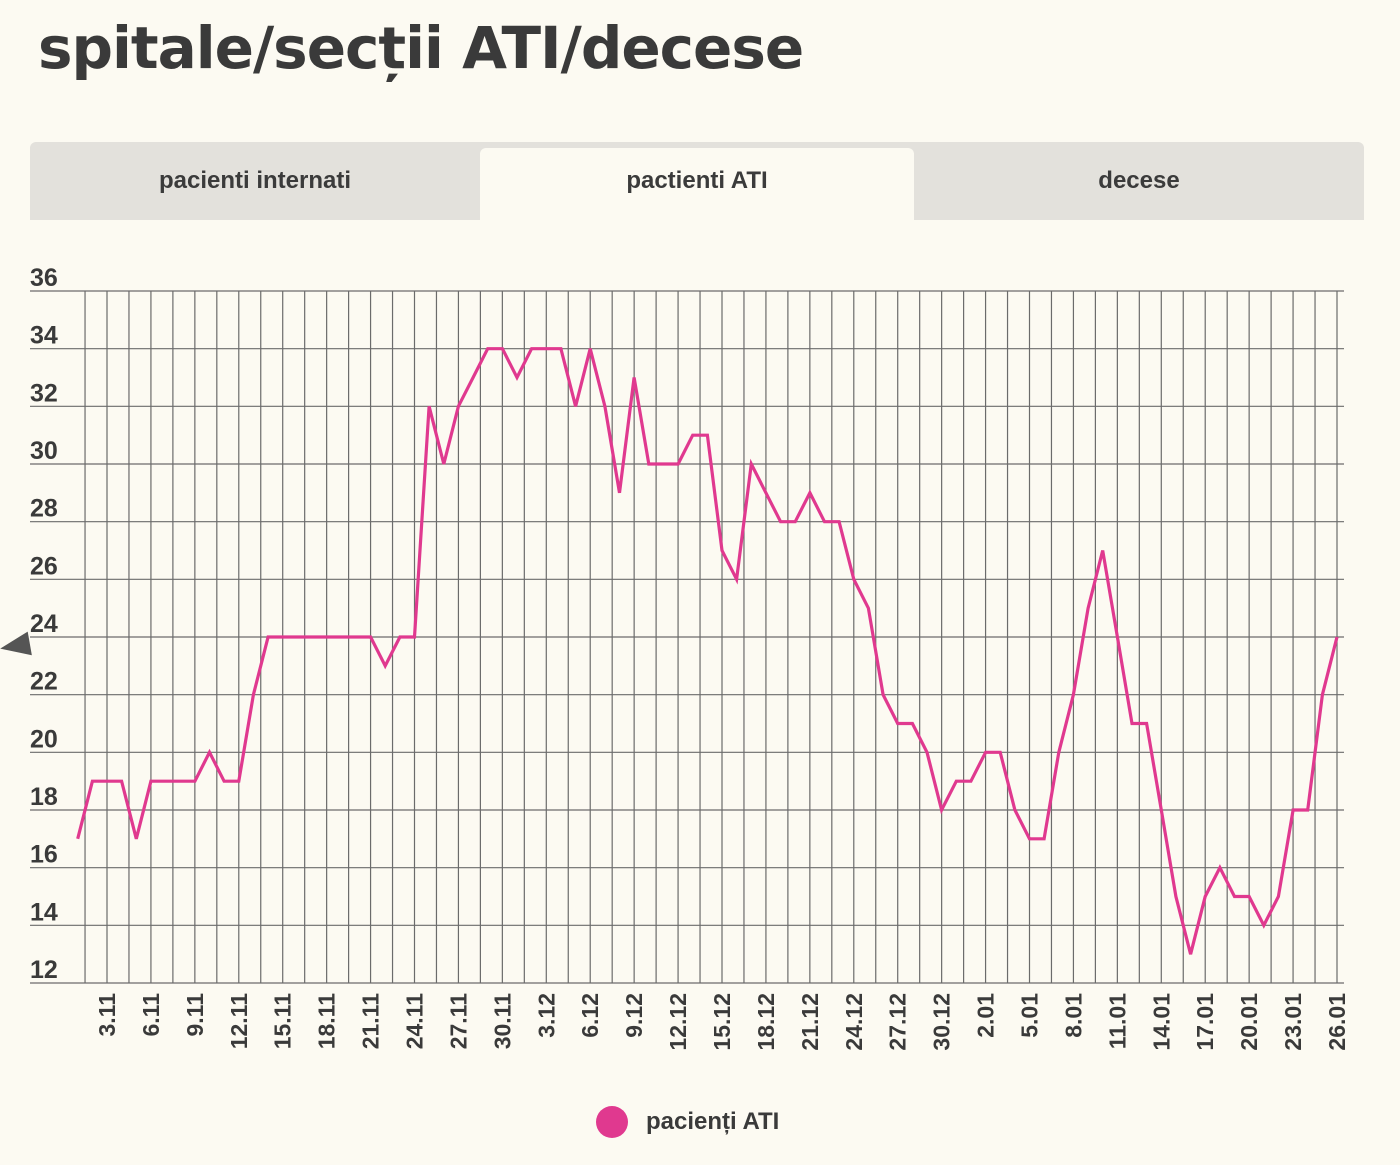 Image resolution: width=1400 pixels, height=1165 pixels. I want to click on x-tick-label: 5.01, so click(1030, 1015).